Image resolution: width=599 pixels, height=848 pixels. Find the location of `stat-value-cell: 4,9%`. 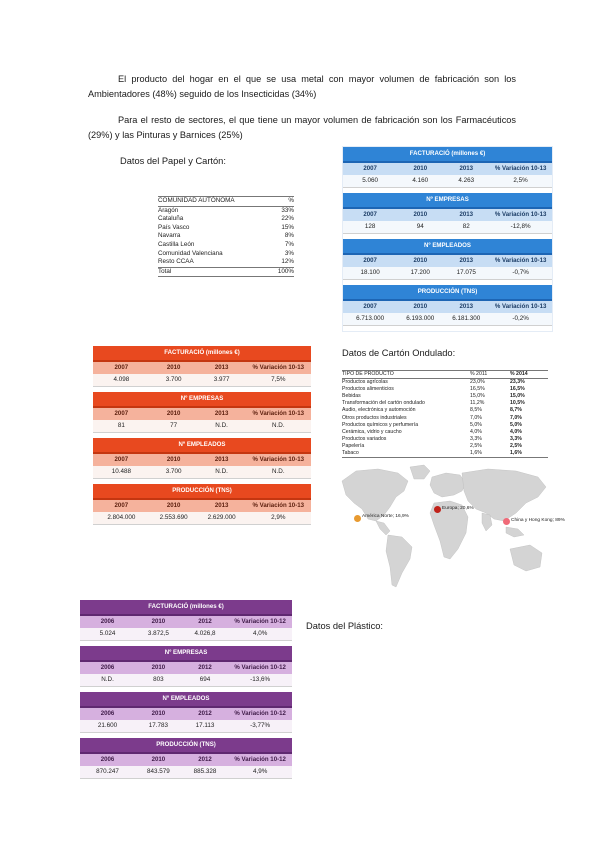

stat-value-cell: 4,9% is located at coordinates (260, 771).